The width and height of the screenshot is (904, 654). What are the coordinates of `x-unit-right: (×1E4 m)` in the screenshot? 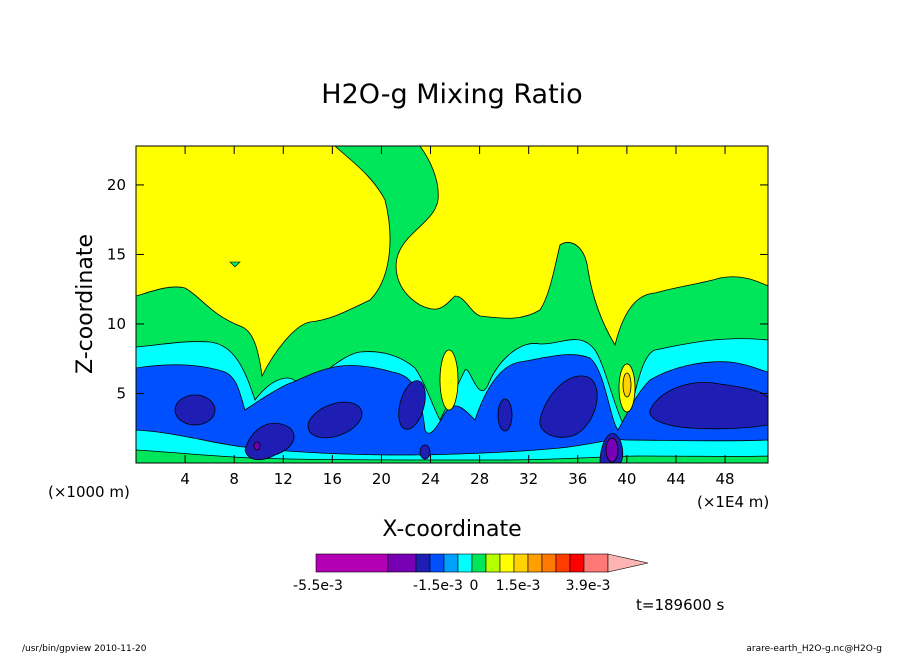 It's located at (733, 502).